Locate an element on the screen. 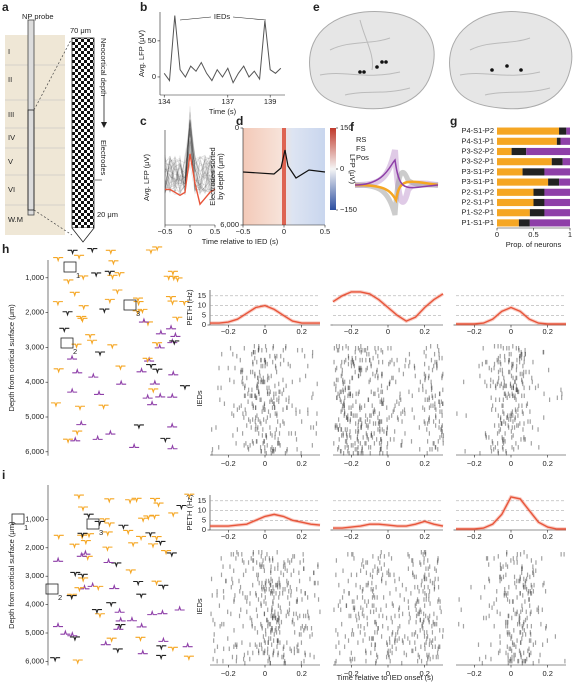 Image resolution: width=581 pixels, height=685 pixels. legend-entry: Pos is located at coordinates (362, 157).